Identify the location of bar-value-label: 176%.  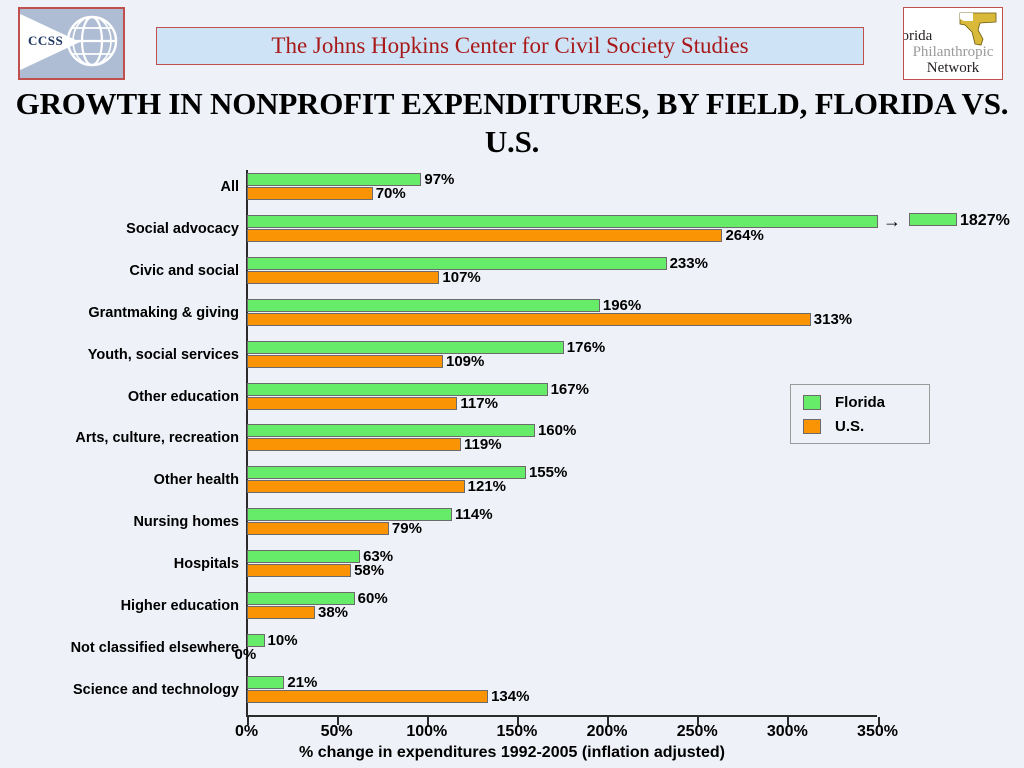
(586, 347).